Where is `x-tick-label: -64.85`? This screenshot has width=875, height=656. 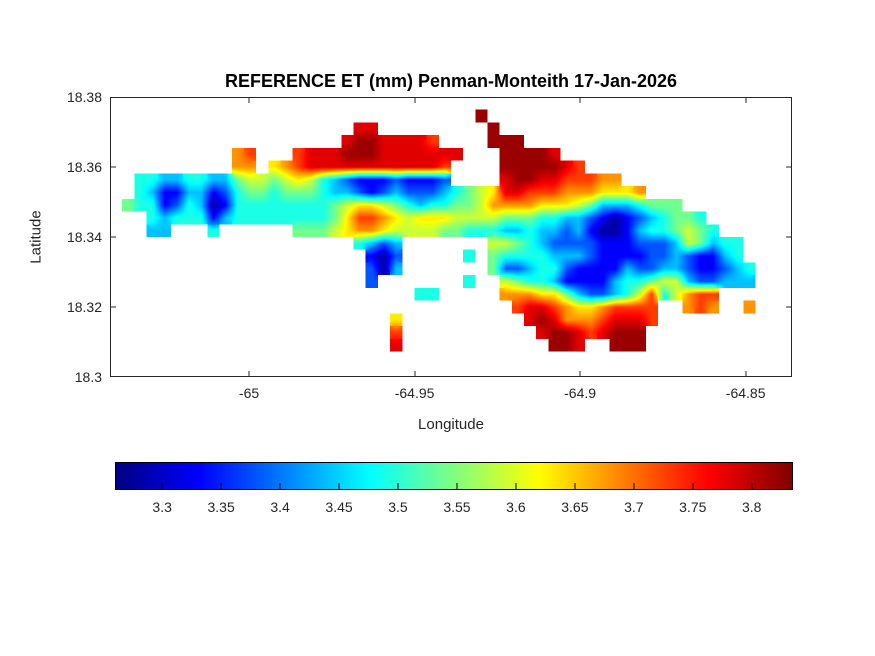 x-tick-label: -64.85 is located at coordinates (745, 393).